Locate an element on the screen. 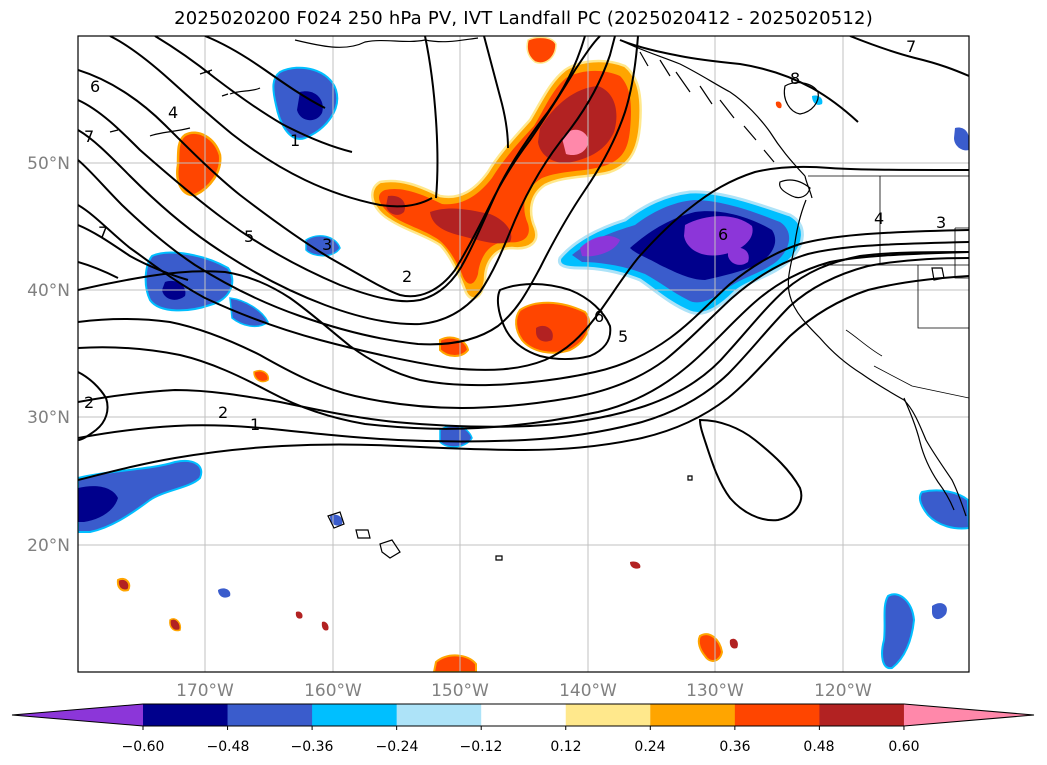 The image size is (1047, 765). lat-label-30n: 30°N is located at coordinates (48, 418).